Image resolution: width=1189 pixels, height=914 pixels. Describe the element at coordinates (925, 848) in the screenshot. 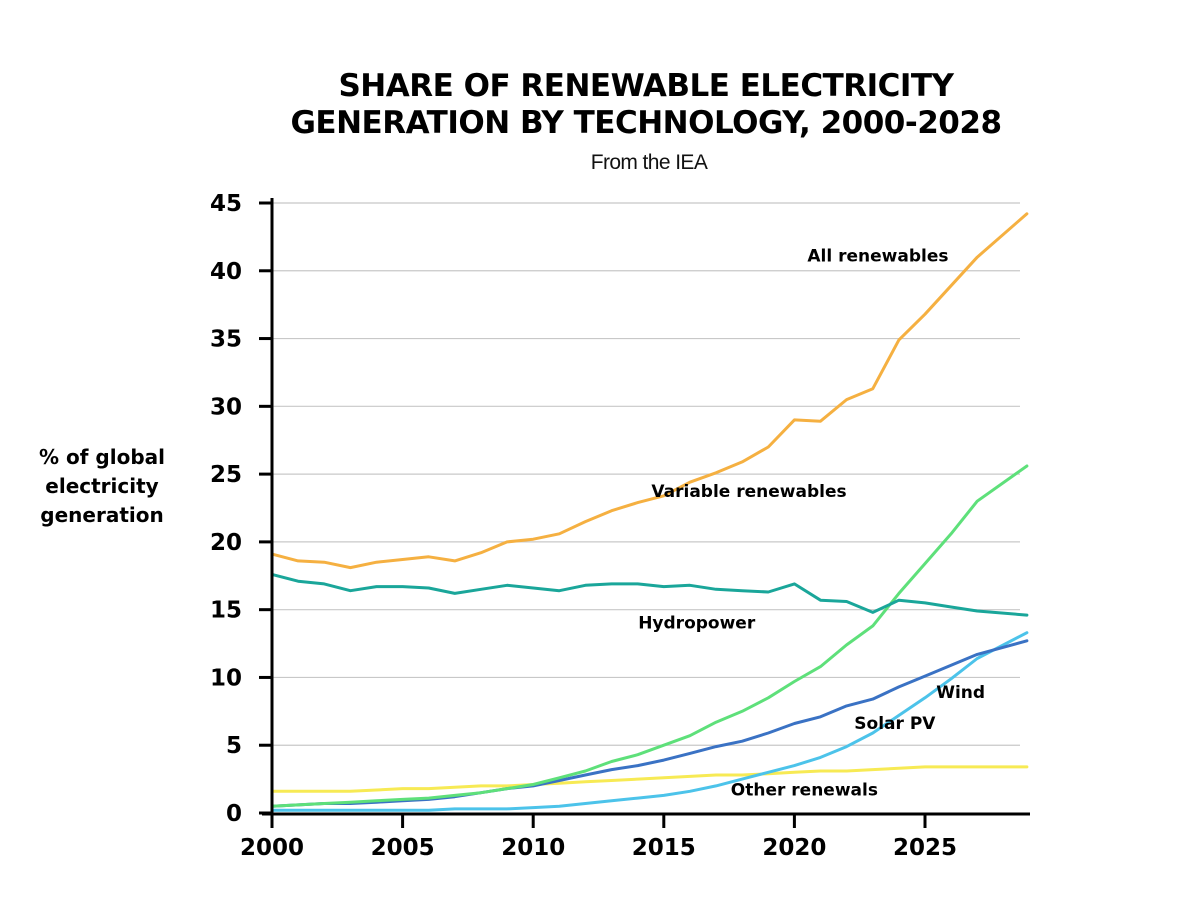

I see `x-tick-label: 2025` at that location.